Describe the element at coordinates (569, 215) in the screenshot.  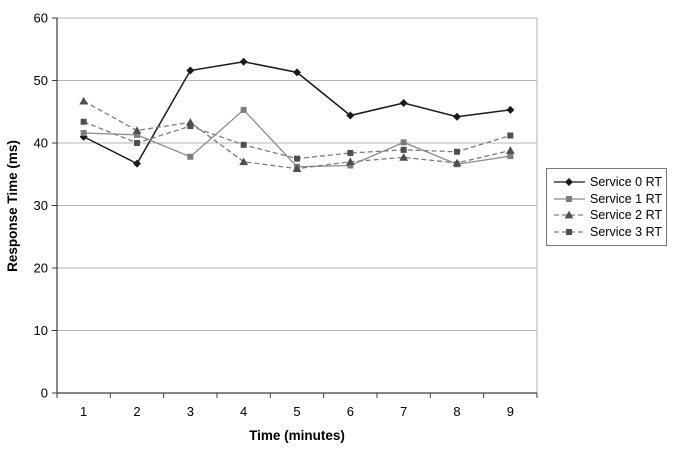
I see `legend-swatch-triangle-icon` at that location.